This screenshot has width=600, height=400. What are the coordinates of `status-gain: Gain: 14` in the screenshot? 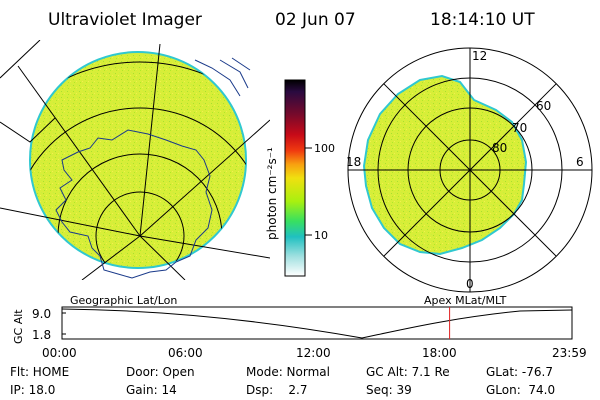 It's located at (151, 390).